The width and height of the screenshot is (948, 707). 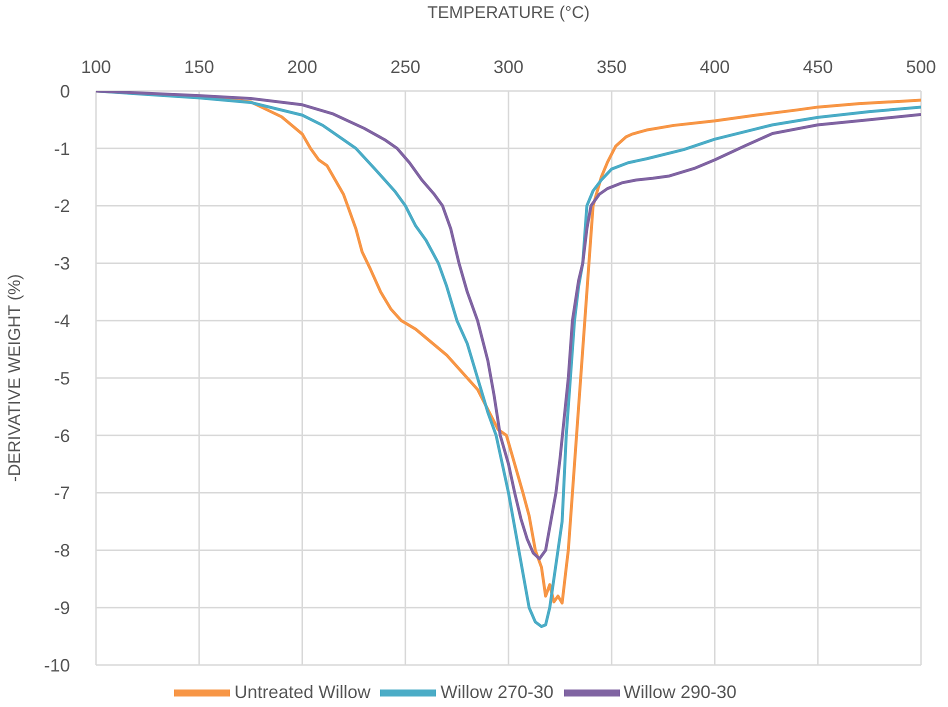 I want to click on y-tick-label: -2, so click(x=62, y=206).